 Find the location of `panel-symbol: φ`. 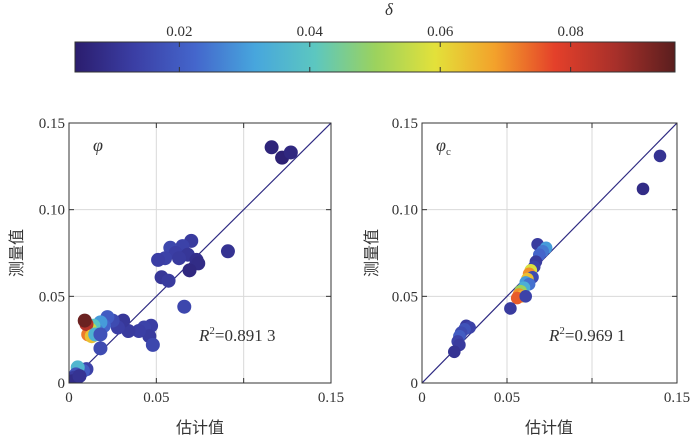

panel-symbol: φ is located at coordinates (98, 145).